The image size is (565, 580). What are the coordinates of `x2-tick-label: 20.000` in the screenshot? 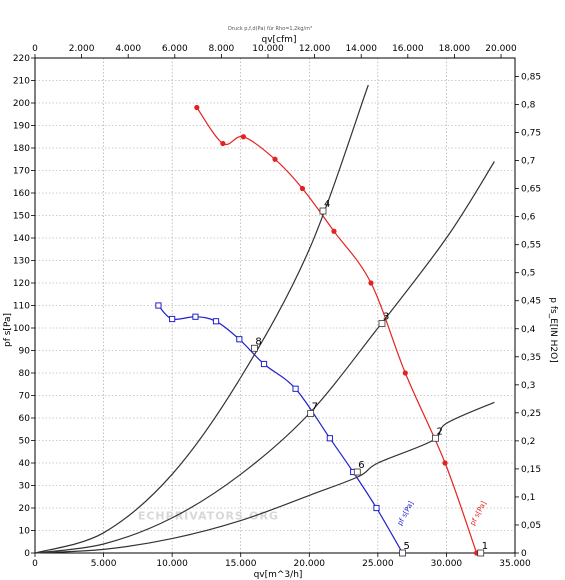 It's located at (501, 49).